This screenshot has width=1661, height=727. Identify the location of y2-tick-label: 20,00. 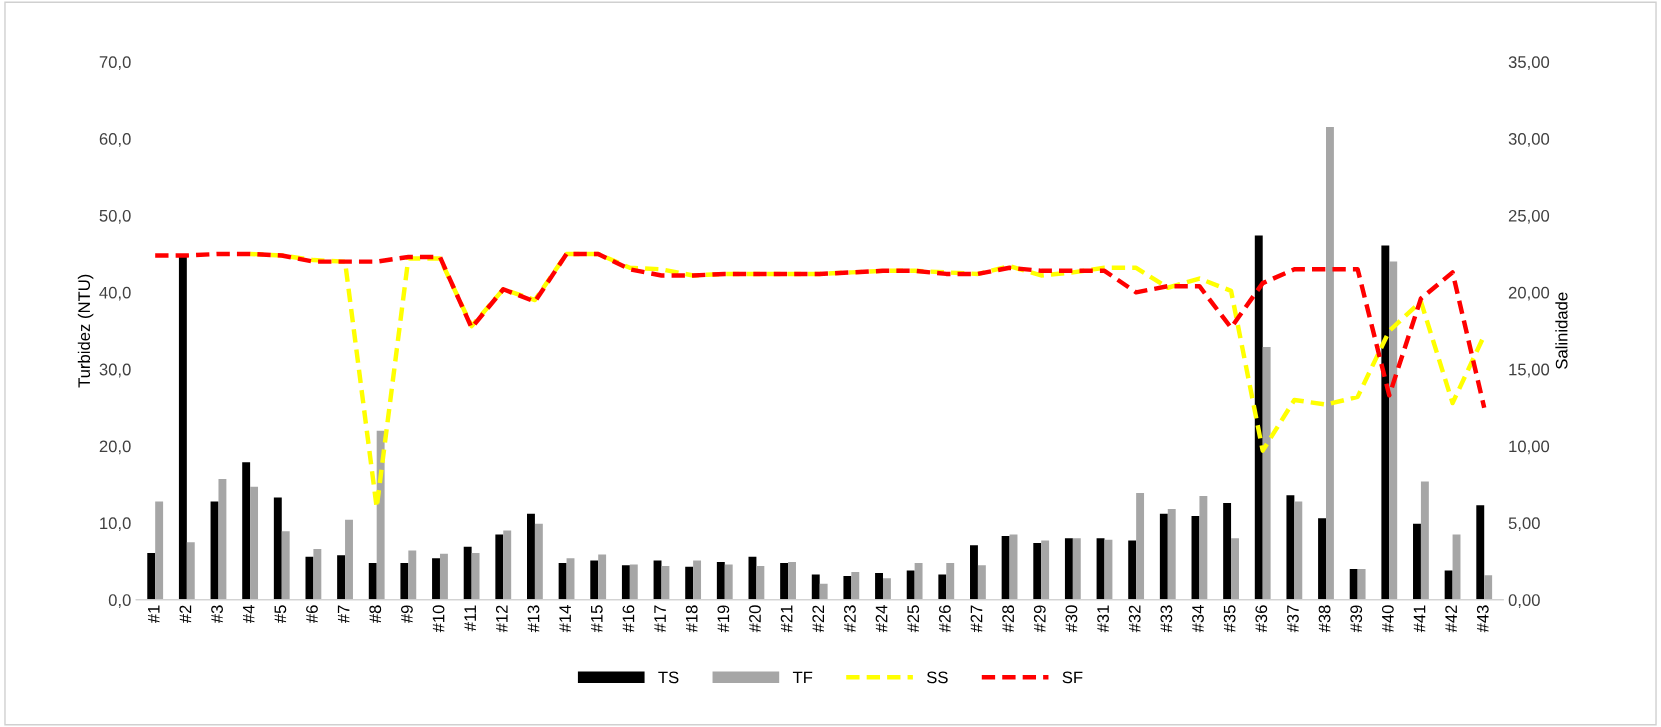
(1529, 293).